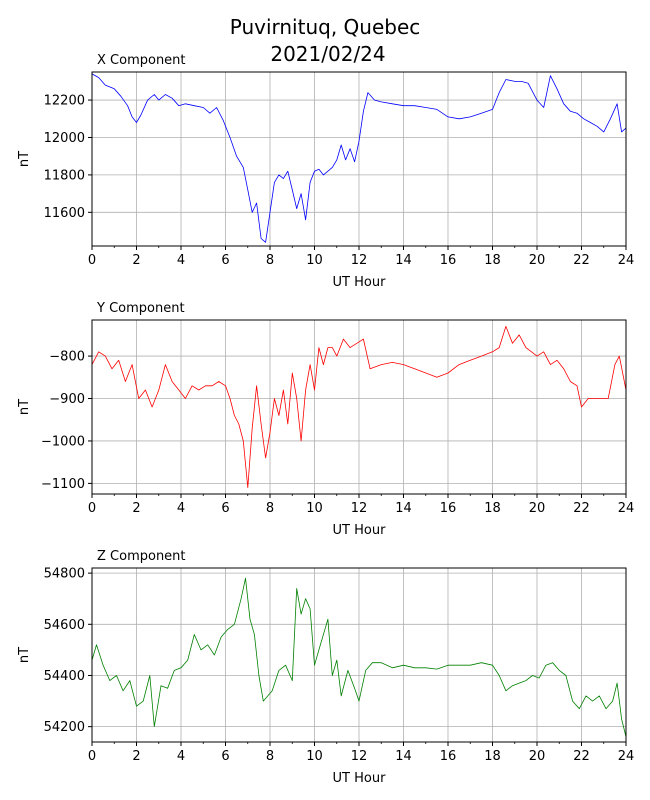  What do you see at coordinates (64, 676) in the screenshot?
I see `y-tick-label: 54400` at bounding box center [64, 676].